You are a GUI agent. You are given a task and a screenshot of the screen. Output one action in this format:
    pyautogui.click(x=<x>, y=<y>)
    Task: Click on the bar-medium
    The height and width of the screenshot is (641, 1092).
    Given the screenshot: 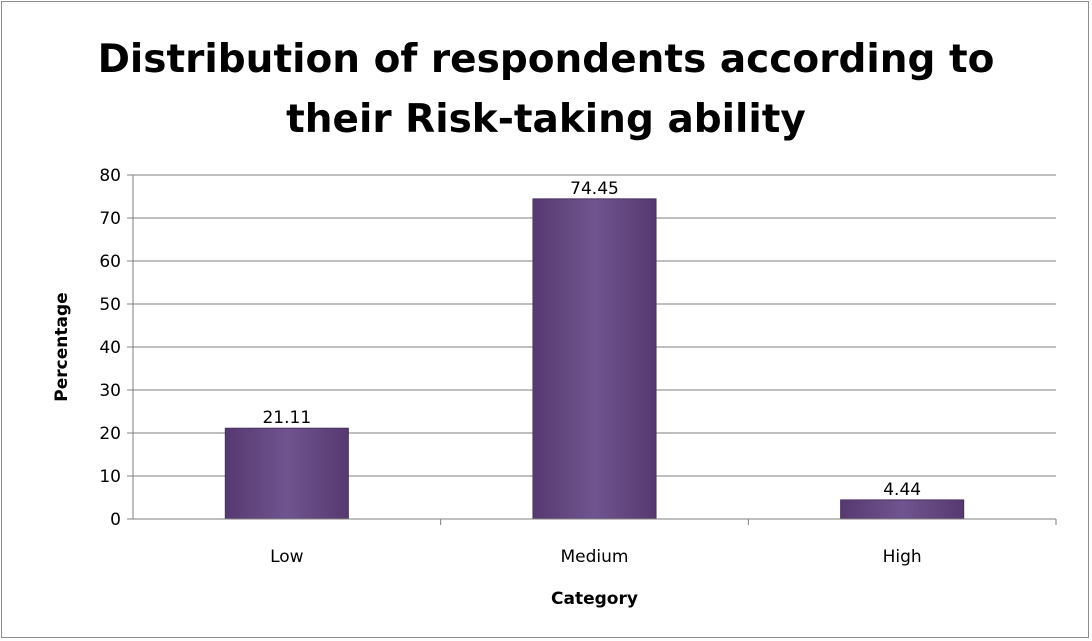 What is the action you would take?
    pyautogui.click(x=594, y=359)
    